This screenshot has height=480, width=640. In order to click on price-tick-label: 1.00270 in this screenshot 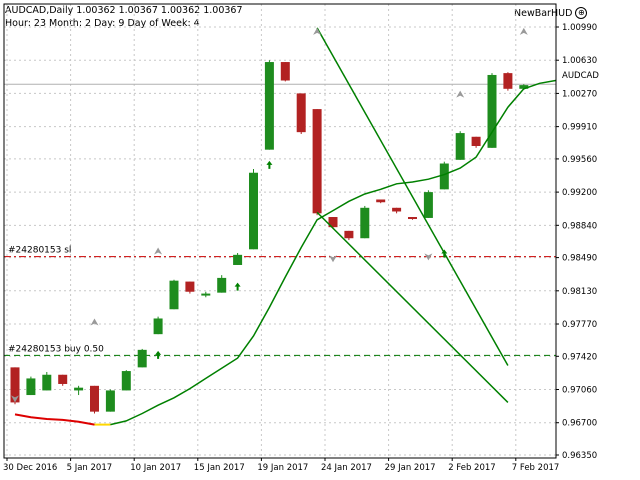, I will do `click(579, 94)`.